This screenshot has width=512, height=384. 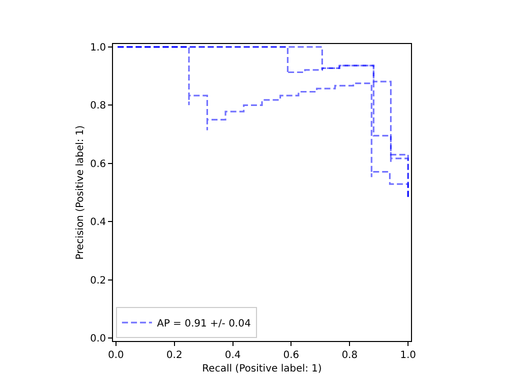 I want to click on x-tick-label: 1.0, so click(x=408, y=355).